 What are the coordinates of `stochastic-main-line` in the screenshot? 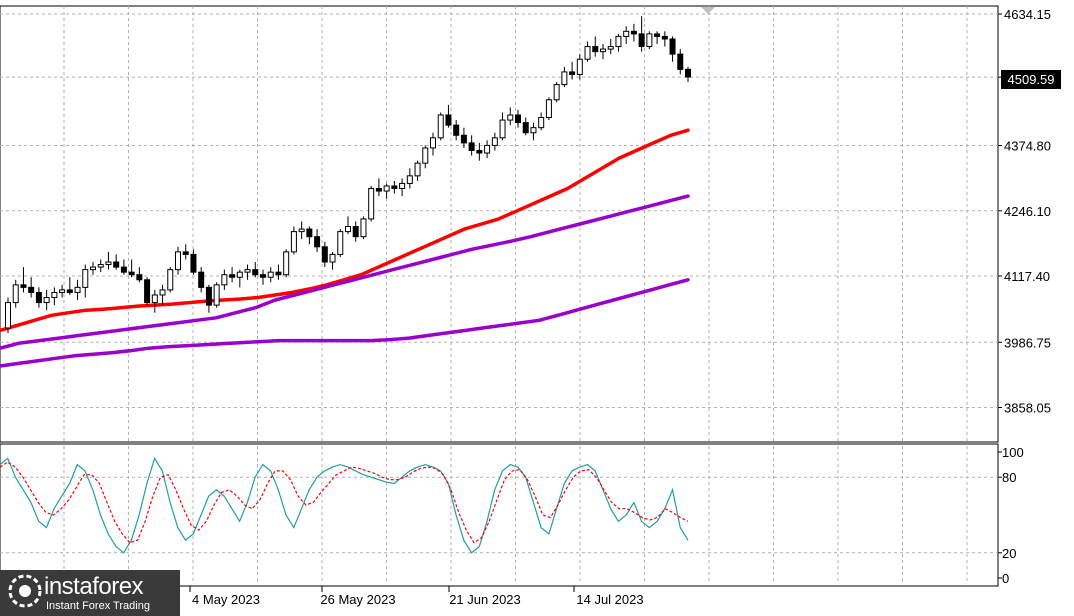 It's located at (344, 505).